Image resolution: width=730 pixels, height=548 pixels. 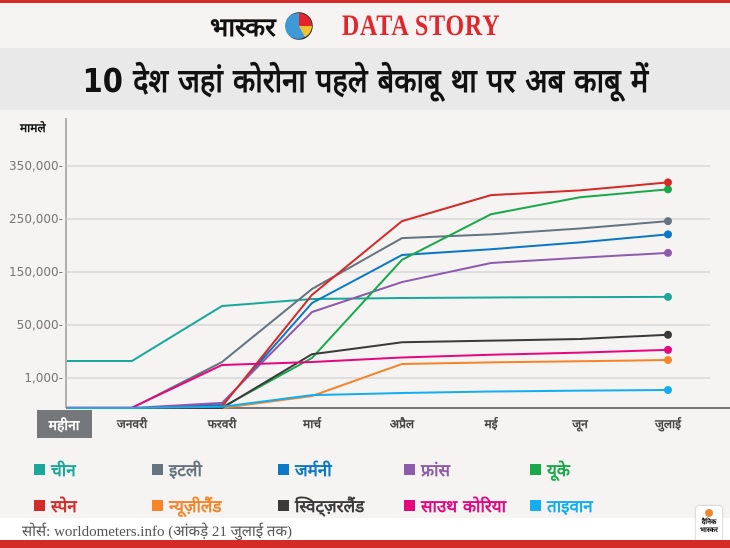 I want to click on x-tick-label: जुलाई, so click(x=668, y=424).